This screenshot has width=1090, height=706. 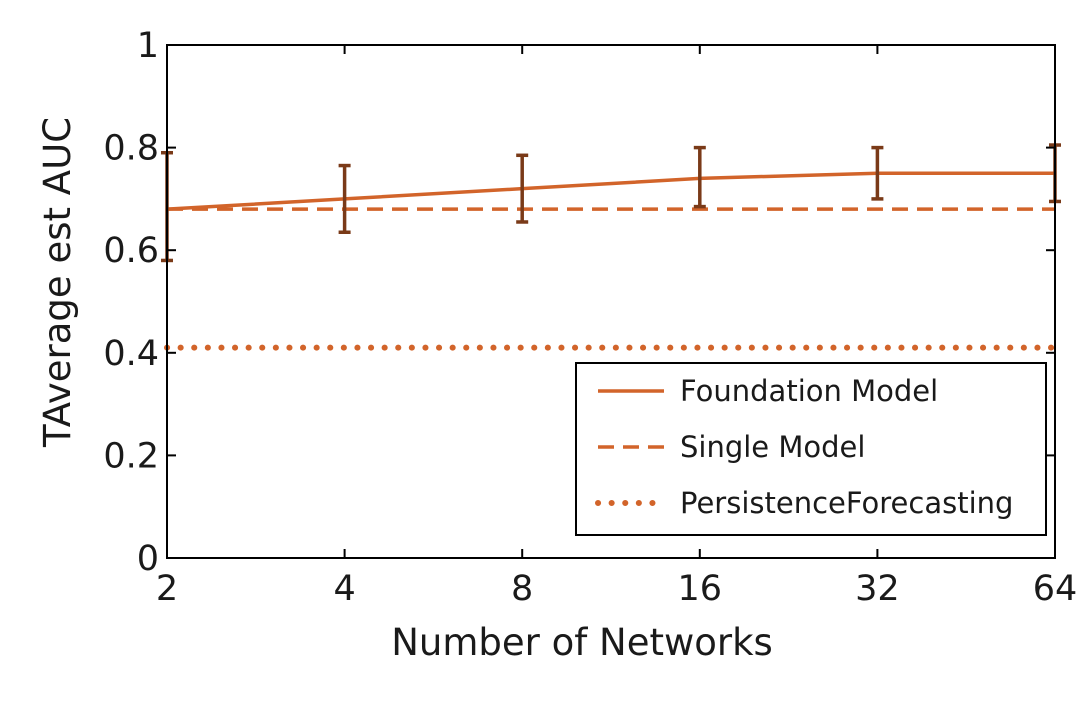 What do you see at coordinates (582, 642) in the screenshot?
I see `x-axis-label: Number of Networks` at bounding box center [582, 642].